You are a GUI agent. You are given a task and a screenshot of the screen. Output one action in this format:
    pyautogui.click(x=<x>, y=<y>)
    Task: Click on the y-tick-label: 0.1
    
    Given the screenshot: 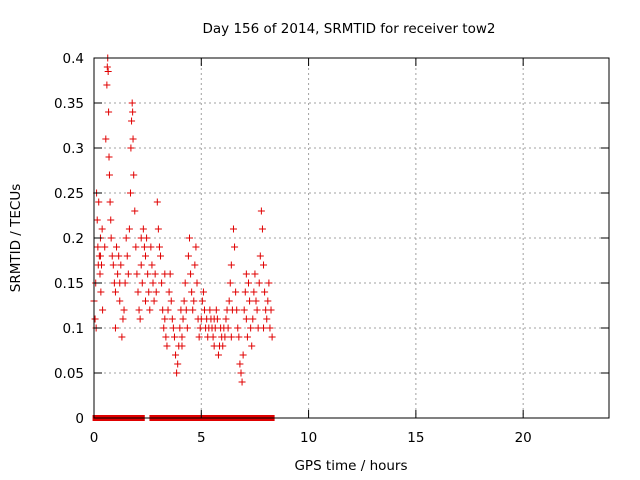 What is the action you would take?
    pyautogui.click(x=73, y=329)
    